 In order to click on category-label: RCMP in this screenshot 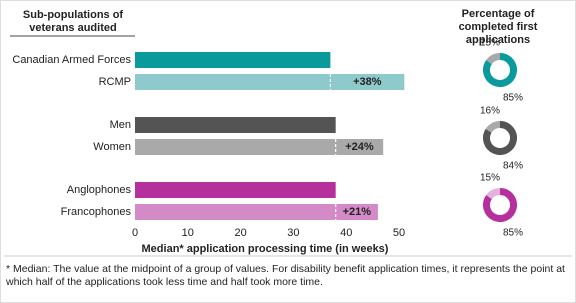, I will do `click(115, 82)`.